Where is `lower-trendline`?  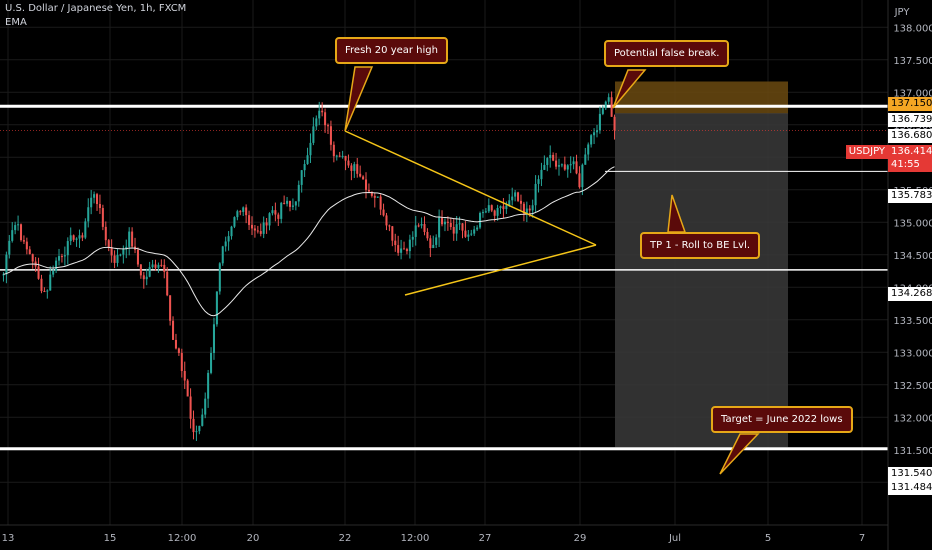
lower-trendline is located at coordinates (500, 270).